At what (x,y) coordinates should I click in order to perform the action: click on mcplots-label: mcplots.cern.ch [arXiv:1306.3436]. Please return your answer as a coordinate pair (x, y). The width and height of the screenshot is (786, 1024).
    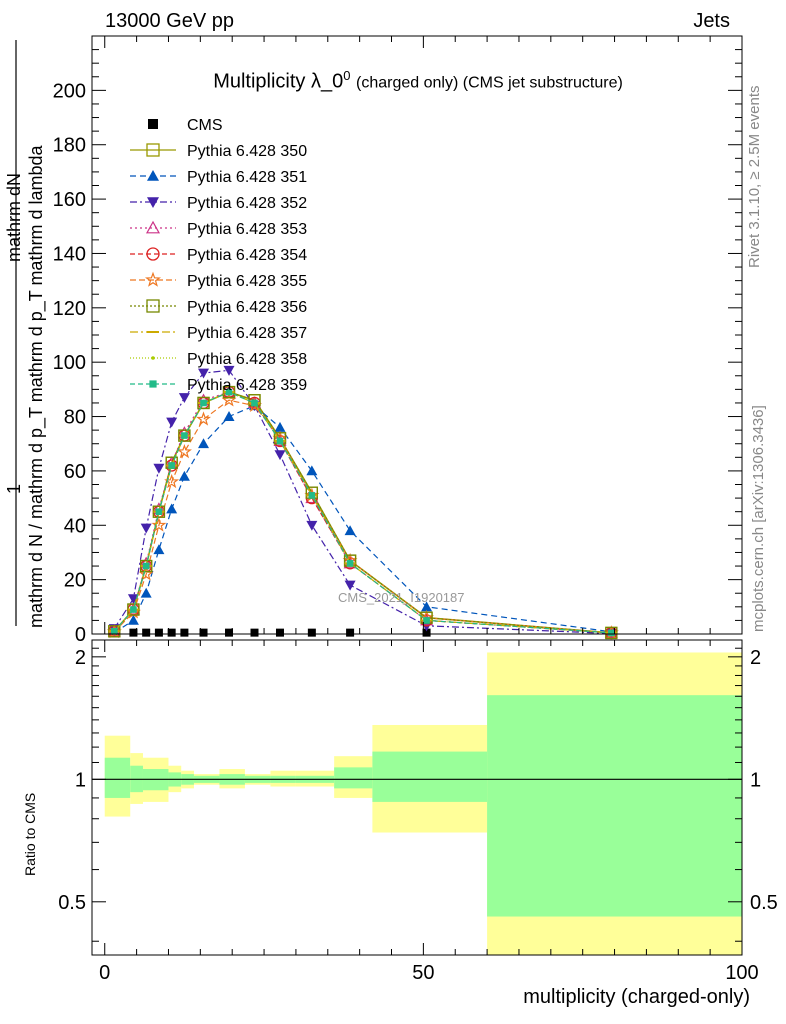
    Looking at the image, I should click on (758, 518).